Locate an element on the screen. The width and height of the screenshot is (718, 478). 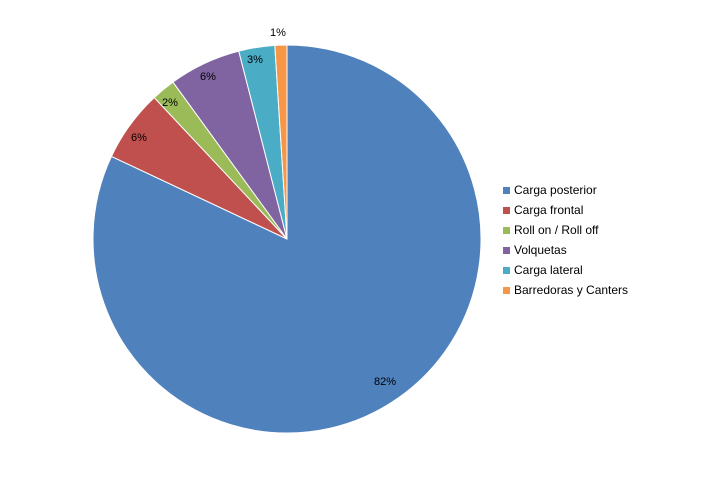
legend-item-3: Volquetas is located at coordinates (565, 250).